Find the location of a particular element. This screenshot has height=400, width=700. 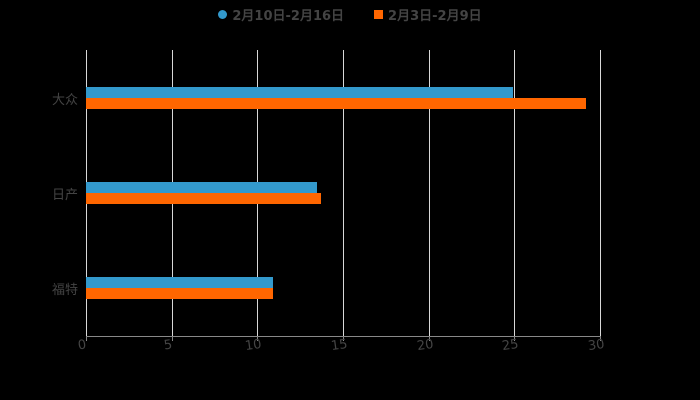

x-tick-label: 25 is located at coordinates (510, 345).